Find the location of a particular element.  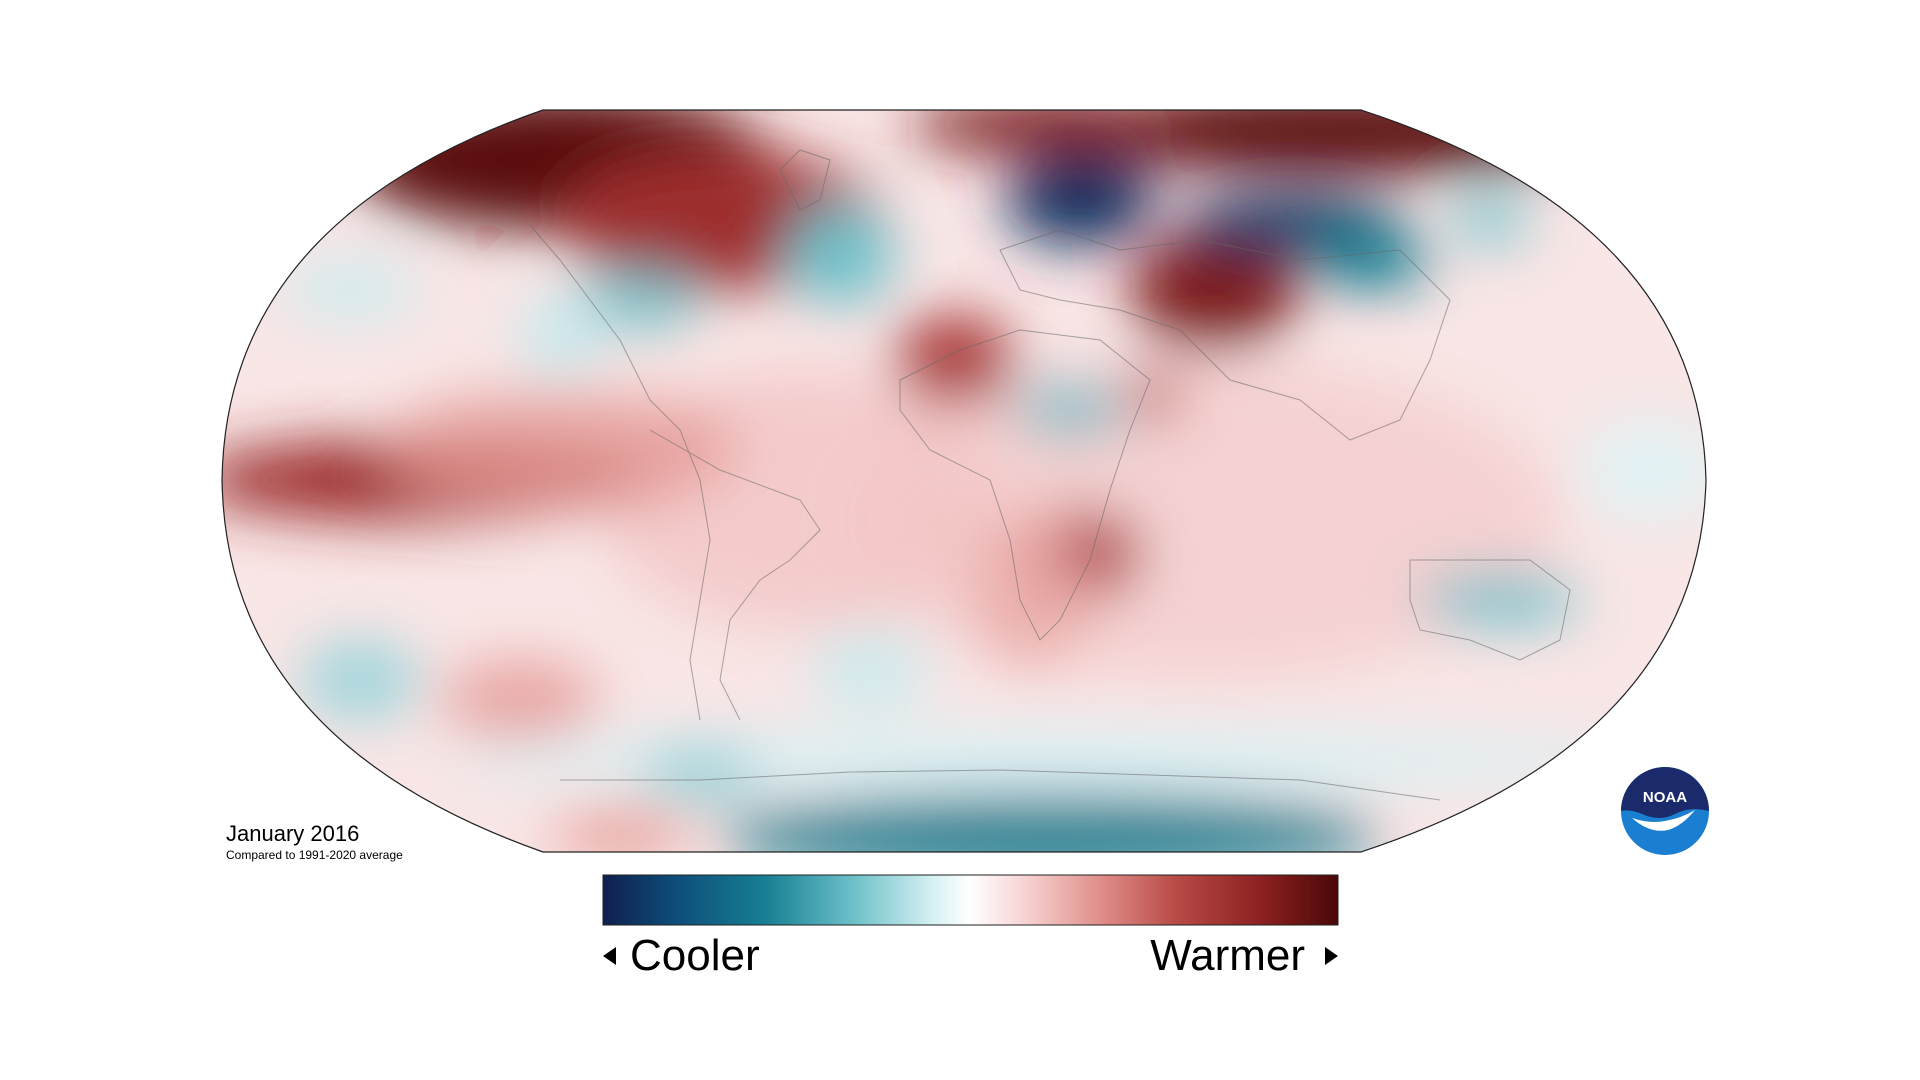

legend-warmer-label: Warmer is located at coordinates (1227, 955).